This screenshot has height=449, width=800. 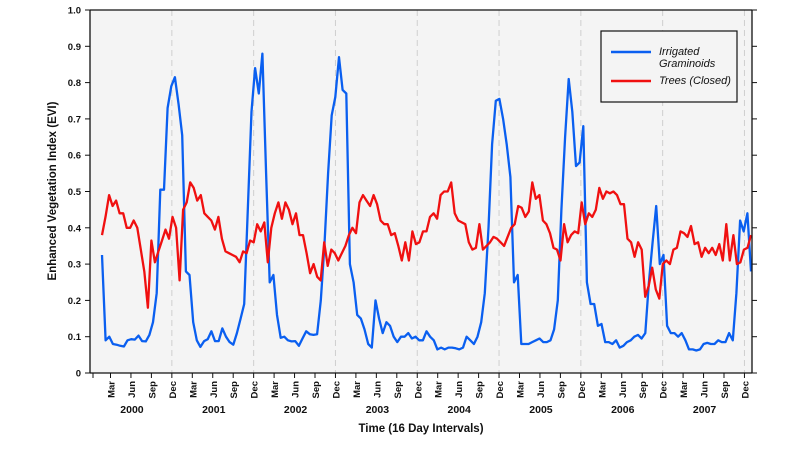 I want to click on y-tick-label: 0.8, so click(x=74, y=83).